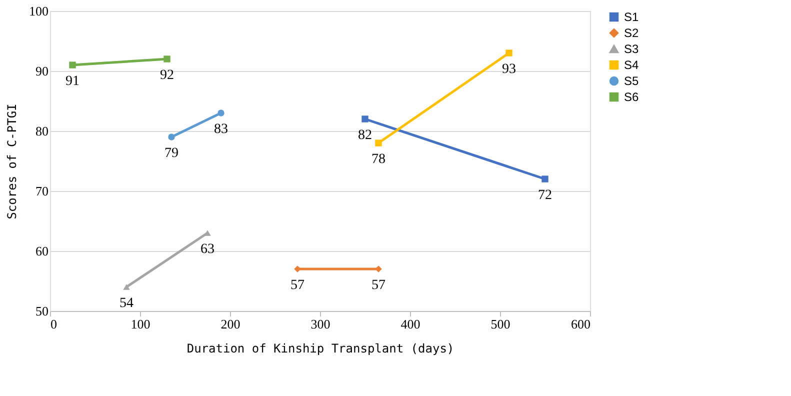 This screenshot has height=396, width=791. Describe the element at coordinates (320, 349) in the screenshot. I see `x-axis-title: Duration of Kinship Transplant (days)` at that location.